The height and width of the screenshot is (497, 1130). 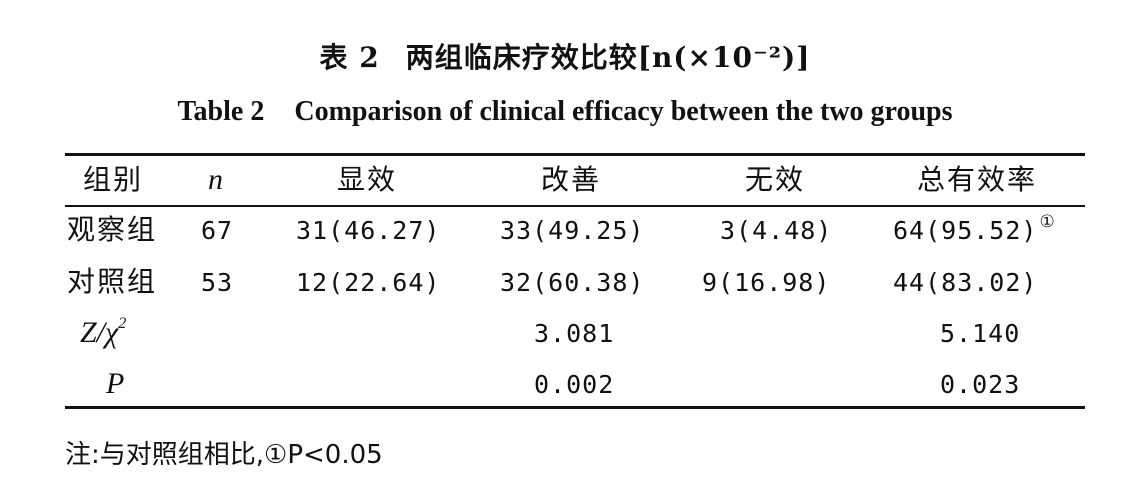 What do you see at coordinates (572, 230) in the screenshot?
I see `row1-improved: 33(49.25)` at bounding box center [572, 230].